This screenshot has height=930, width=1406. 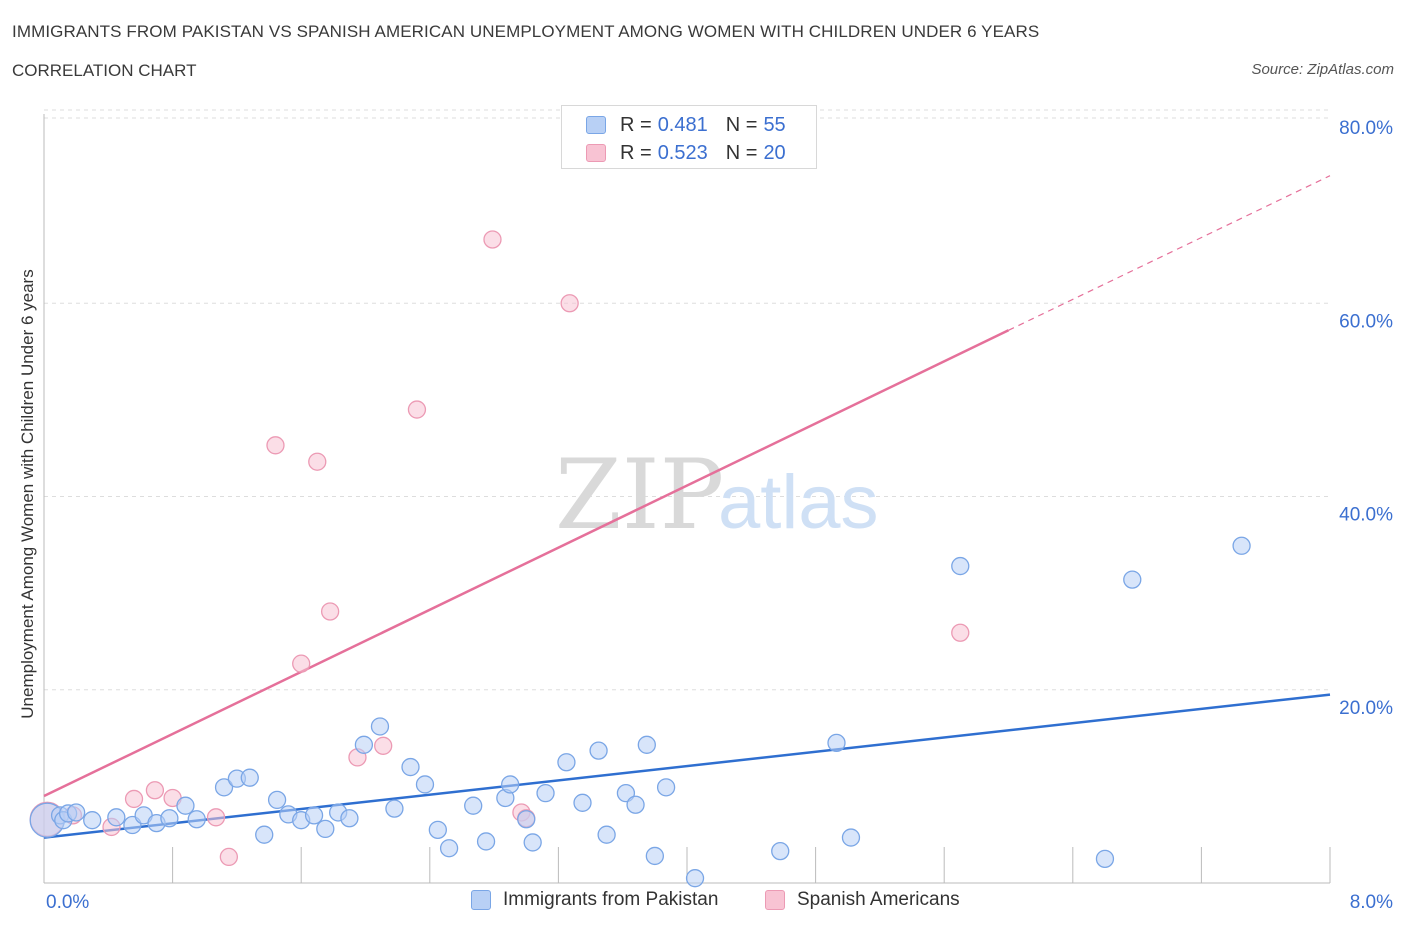 What do you see at coordinates (798, 502) in the screenshot?
I see `watermark-atlas: atlas` at bounding box center [798, 502].